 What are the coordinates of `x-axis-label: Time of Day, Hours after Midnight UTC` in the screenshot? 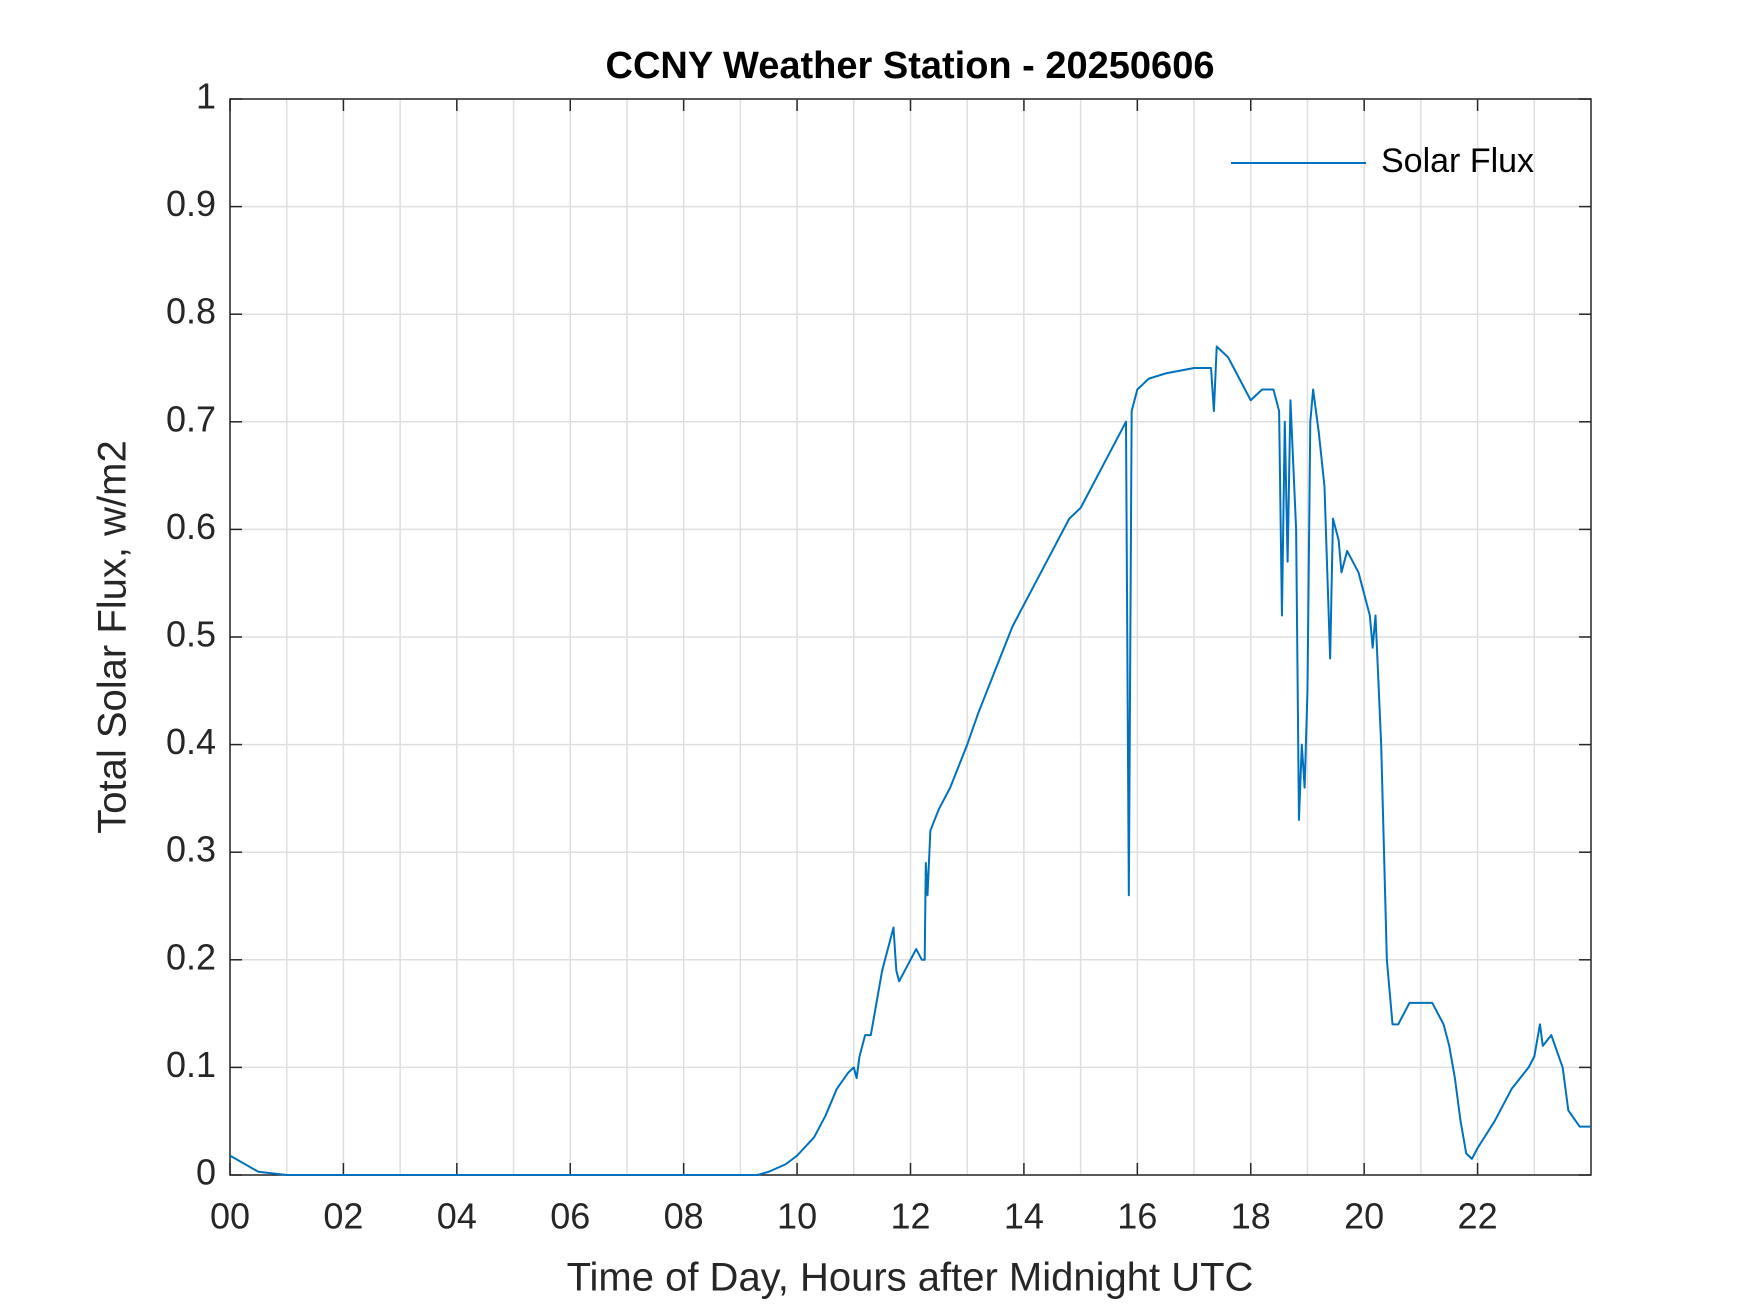 It's located at (910, 1278).